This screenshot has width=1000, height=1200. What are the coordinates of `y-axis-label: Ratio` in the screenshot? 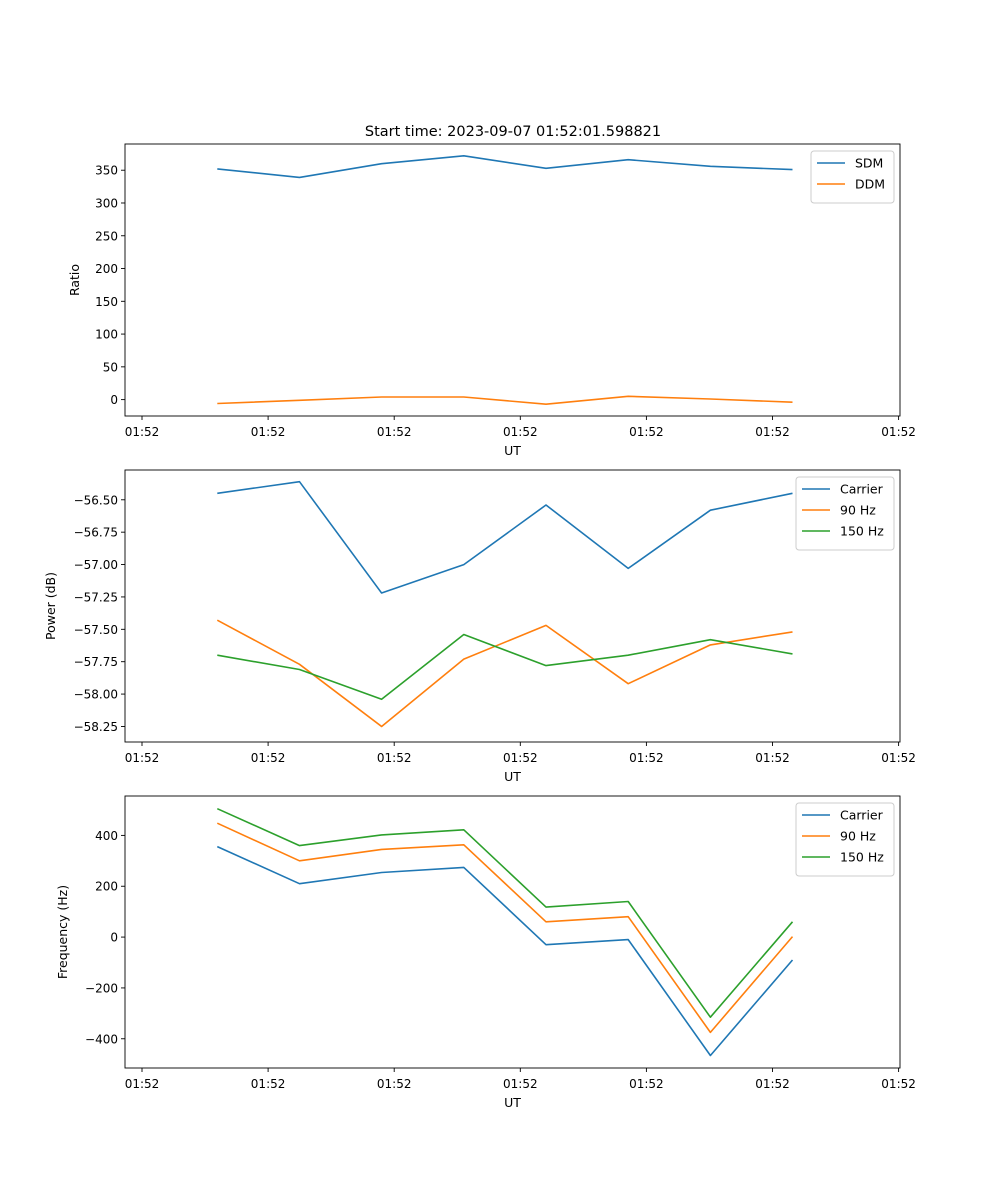 It's located at (74, 280).